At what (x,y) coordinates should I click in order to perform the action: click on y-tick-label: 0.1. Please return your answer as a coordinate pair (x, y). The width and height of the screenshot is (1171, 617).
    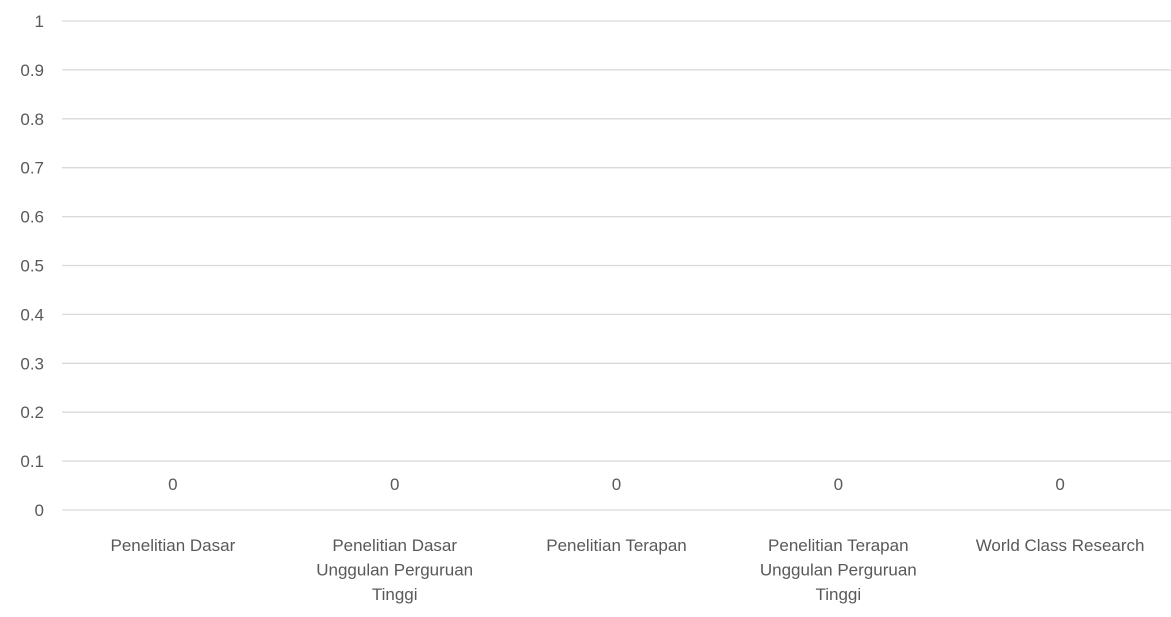
    Looking at the image, I should click on (32, 461).